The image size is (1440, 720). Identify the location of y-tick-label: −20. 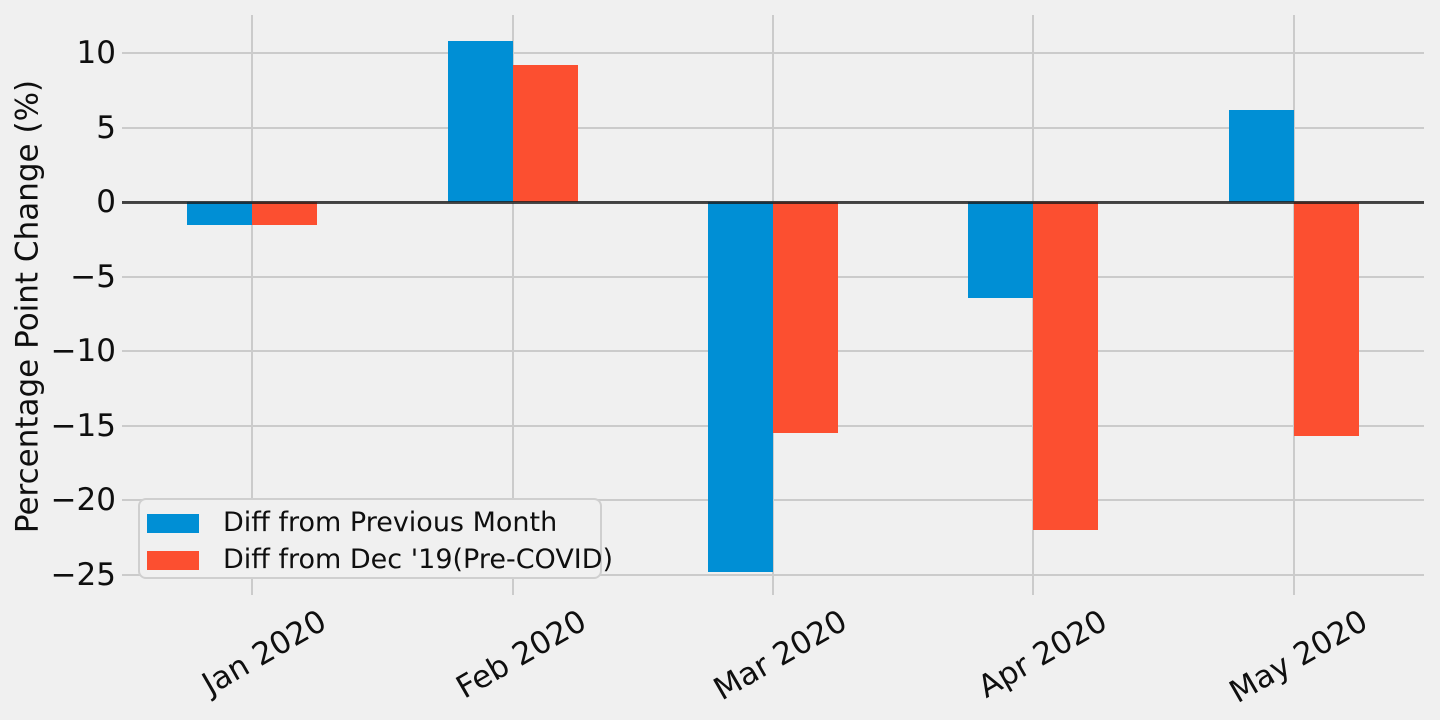
(83, 500).